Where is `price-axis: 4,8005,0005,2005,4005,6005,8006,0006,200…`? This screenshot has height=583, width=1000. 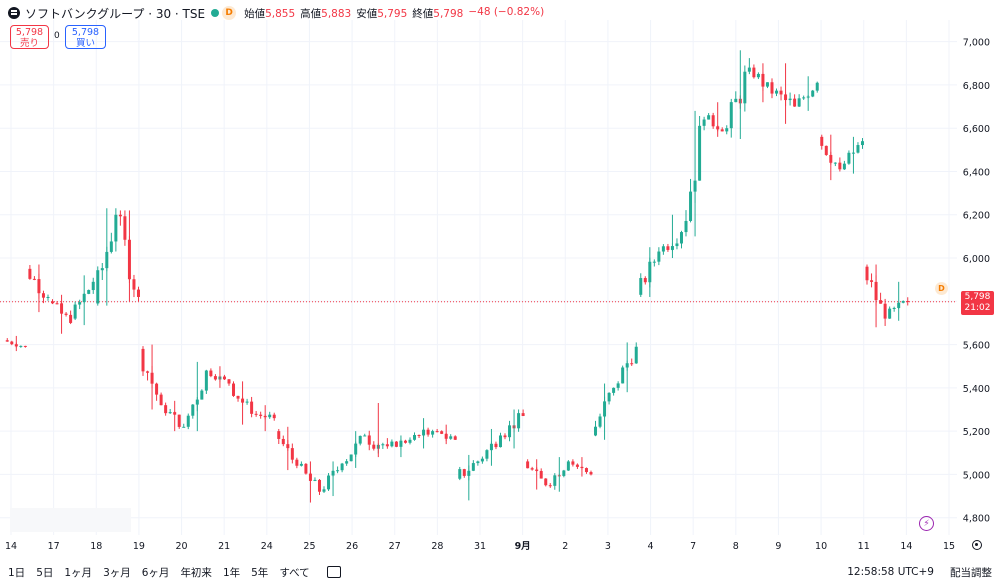 price-axis: 4,8005,0005,2005,4005,6005,8006,0006,200… is located at coordinates (976, 281).